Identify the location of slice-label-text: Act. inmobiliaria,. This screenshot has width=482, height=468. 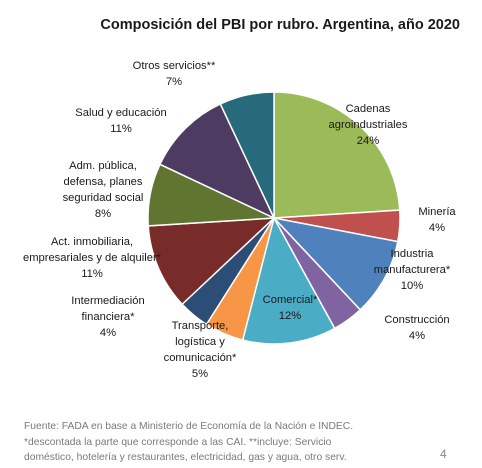
(92, 242).